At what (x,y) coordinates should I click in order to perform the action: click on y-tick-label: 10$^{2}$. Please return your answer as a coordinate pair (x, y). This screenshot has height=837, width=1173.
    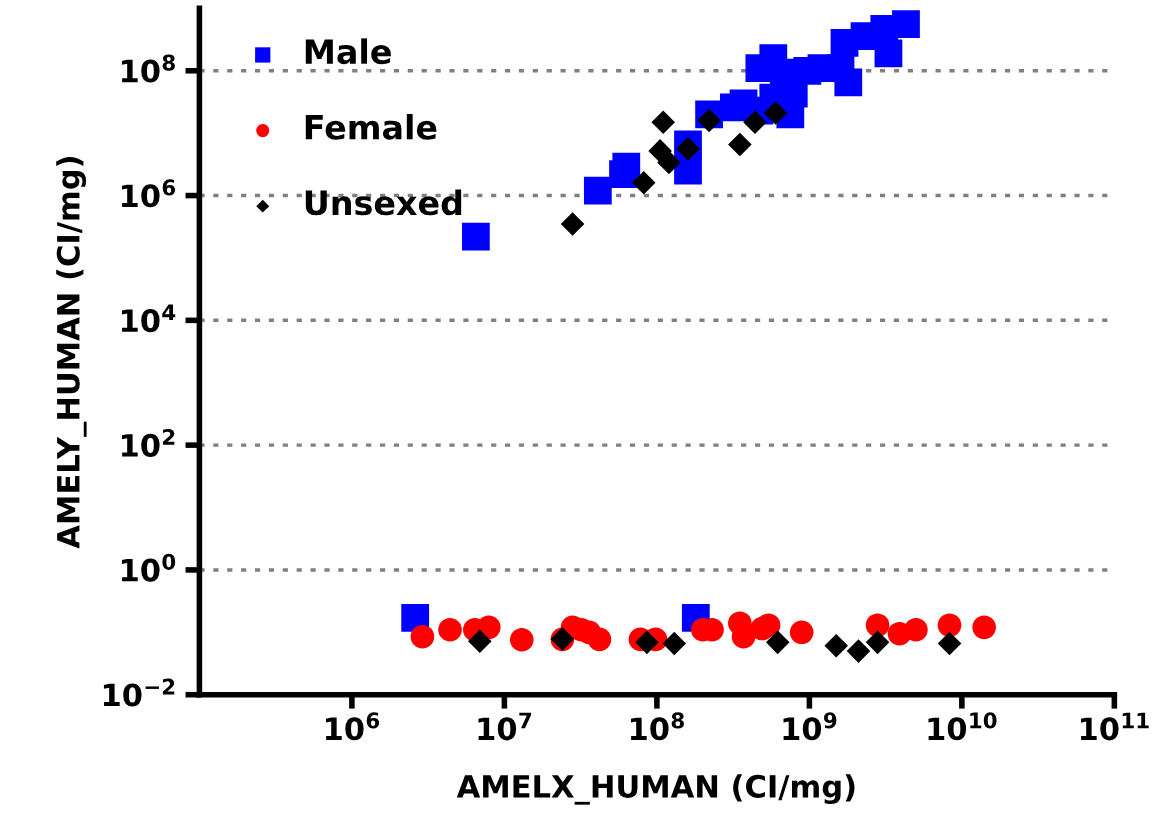
    Looking at the image, I should click on (148, 442).